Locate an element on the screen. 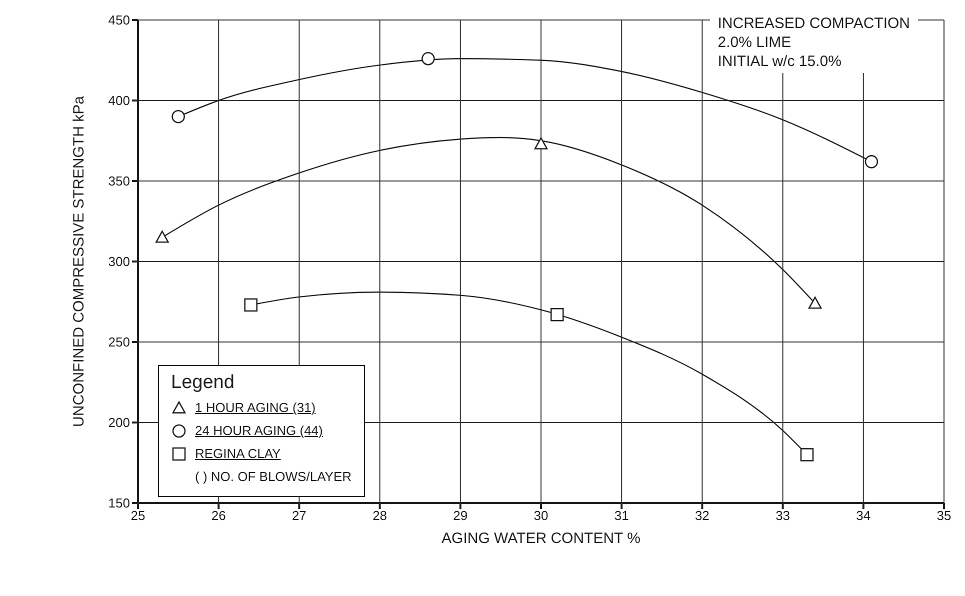 The width and height of the screenshot is (965, 596). x-tick-label: 33 is located at coordinates (783, 516).